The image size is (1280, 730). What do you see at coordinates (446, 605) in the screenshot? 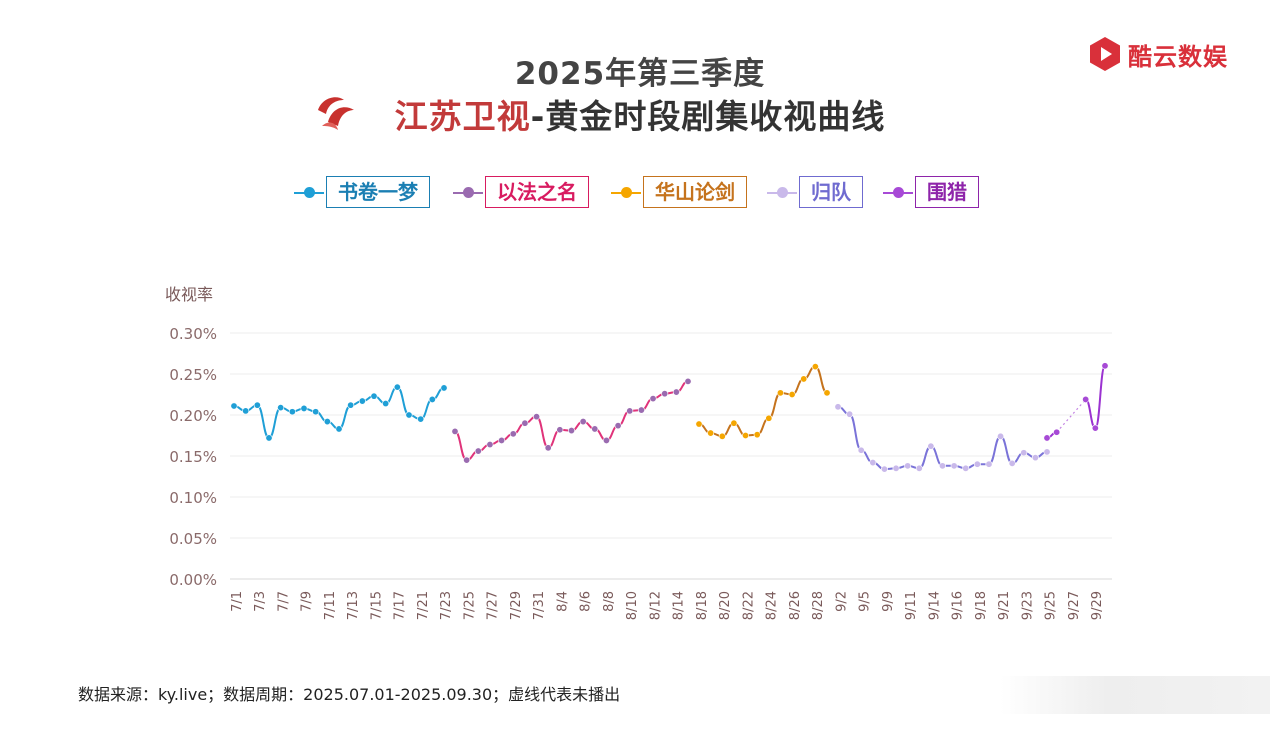
I see `x-tick-label: 7/23` at bounding box center [446, 605].